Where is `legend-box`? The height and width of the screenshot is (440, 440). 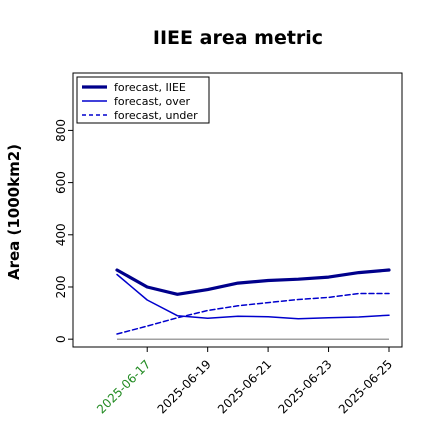
legend-box is located at coordinates (143, 100).